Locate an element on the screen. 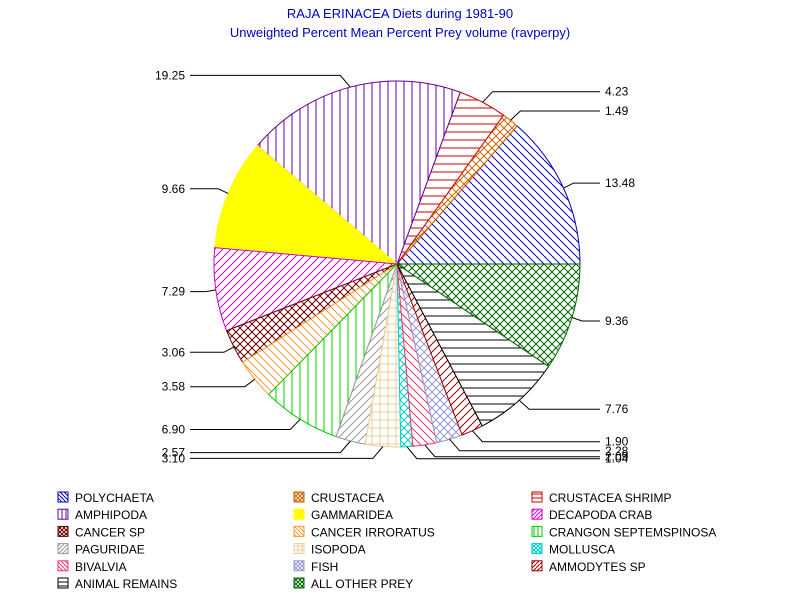  legend-label: ANIMAL REMAINS is located at coordinates (126, 584).